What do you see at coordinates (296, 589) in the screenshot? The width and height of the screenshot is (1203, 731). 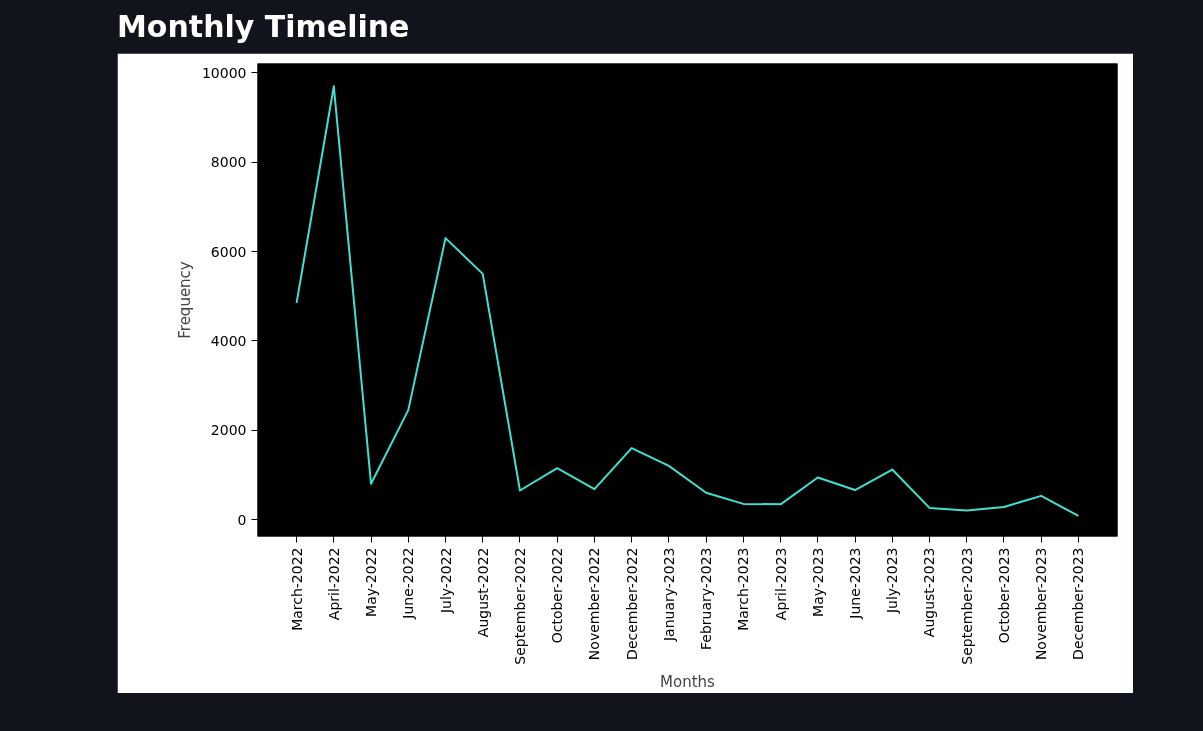 I see `x-tick-label: March-2022` at bounding box center [296, 589].